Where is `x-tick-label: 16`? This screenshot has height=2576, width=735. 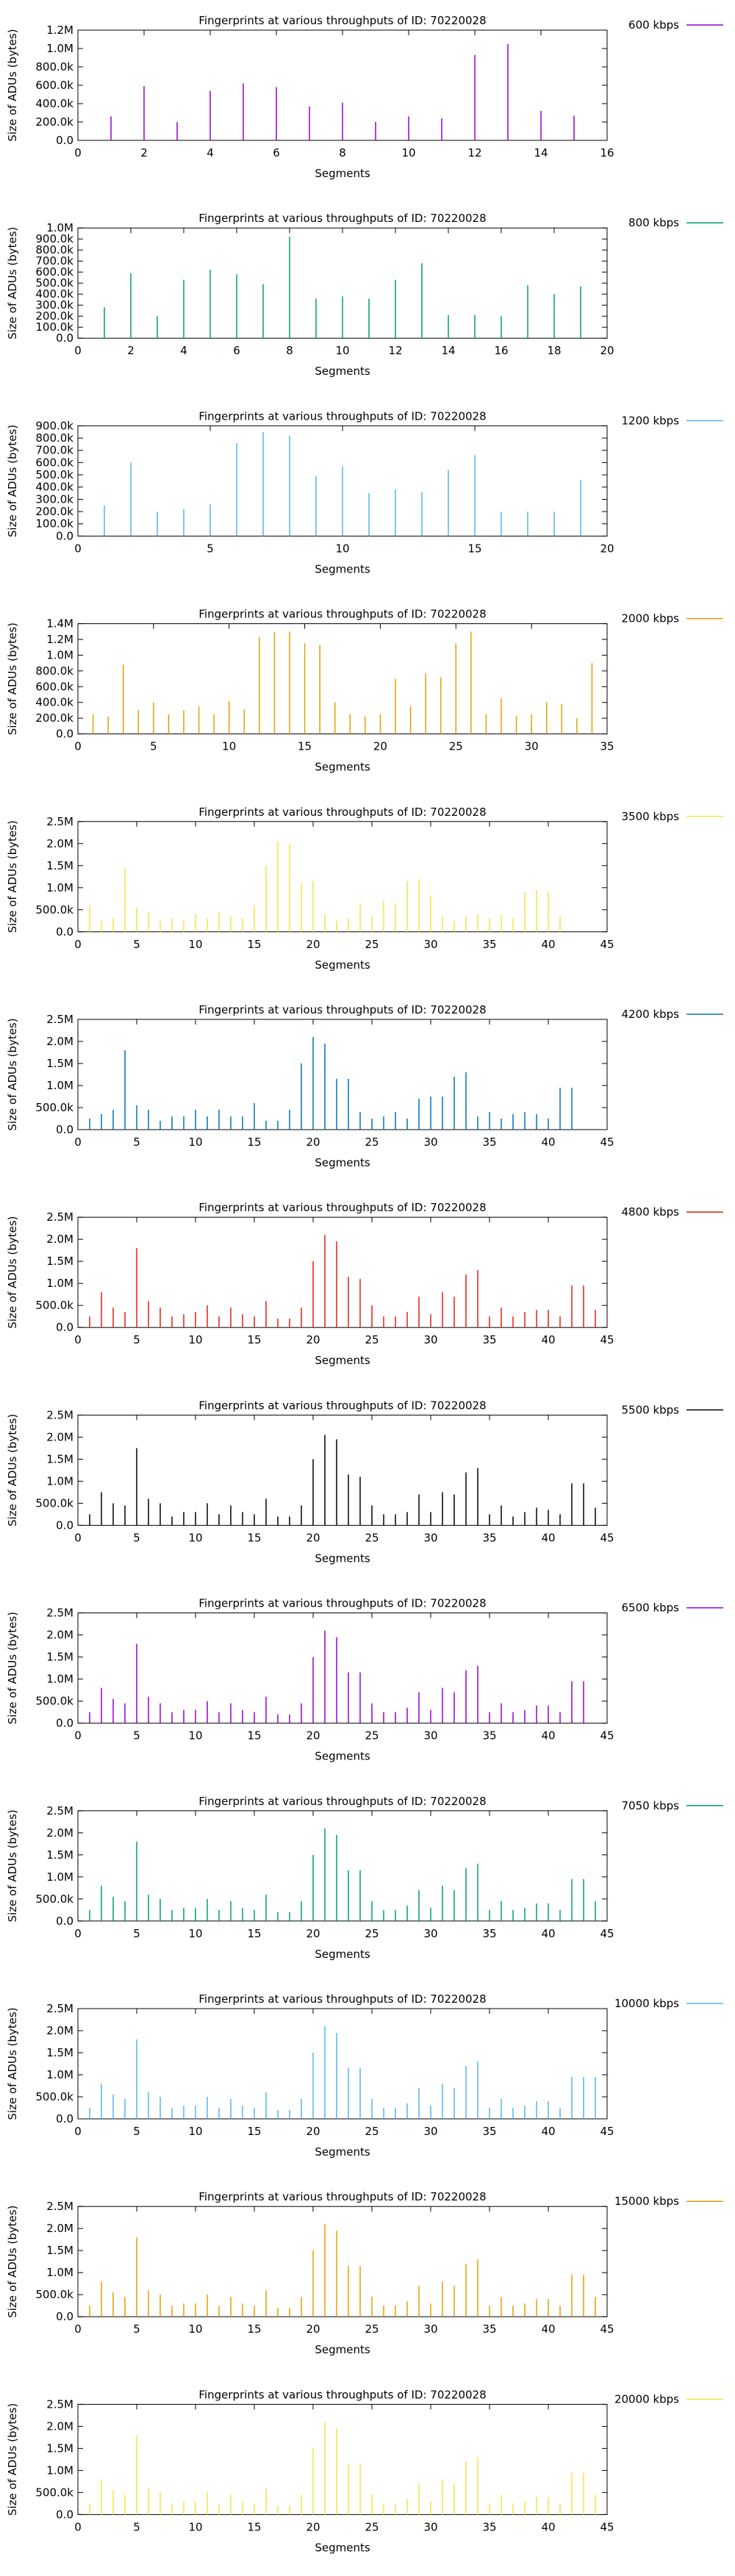
x-tick-label: 16 is located at coordinates (607, 152).